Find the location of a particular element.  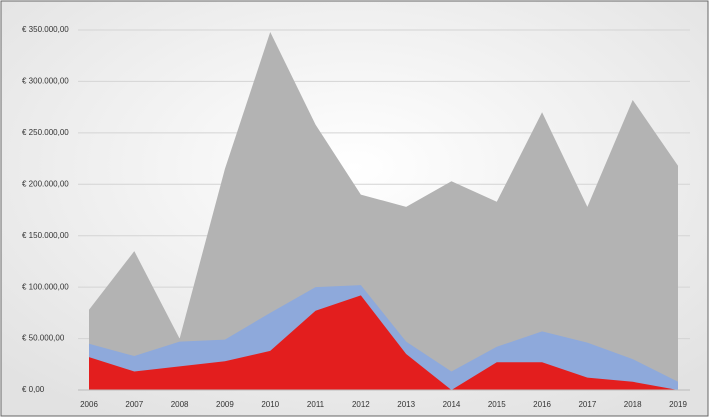

x-tick-label: 2010 is located at coordinates (270, 404).